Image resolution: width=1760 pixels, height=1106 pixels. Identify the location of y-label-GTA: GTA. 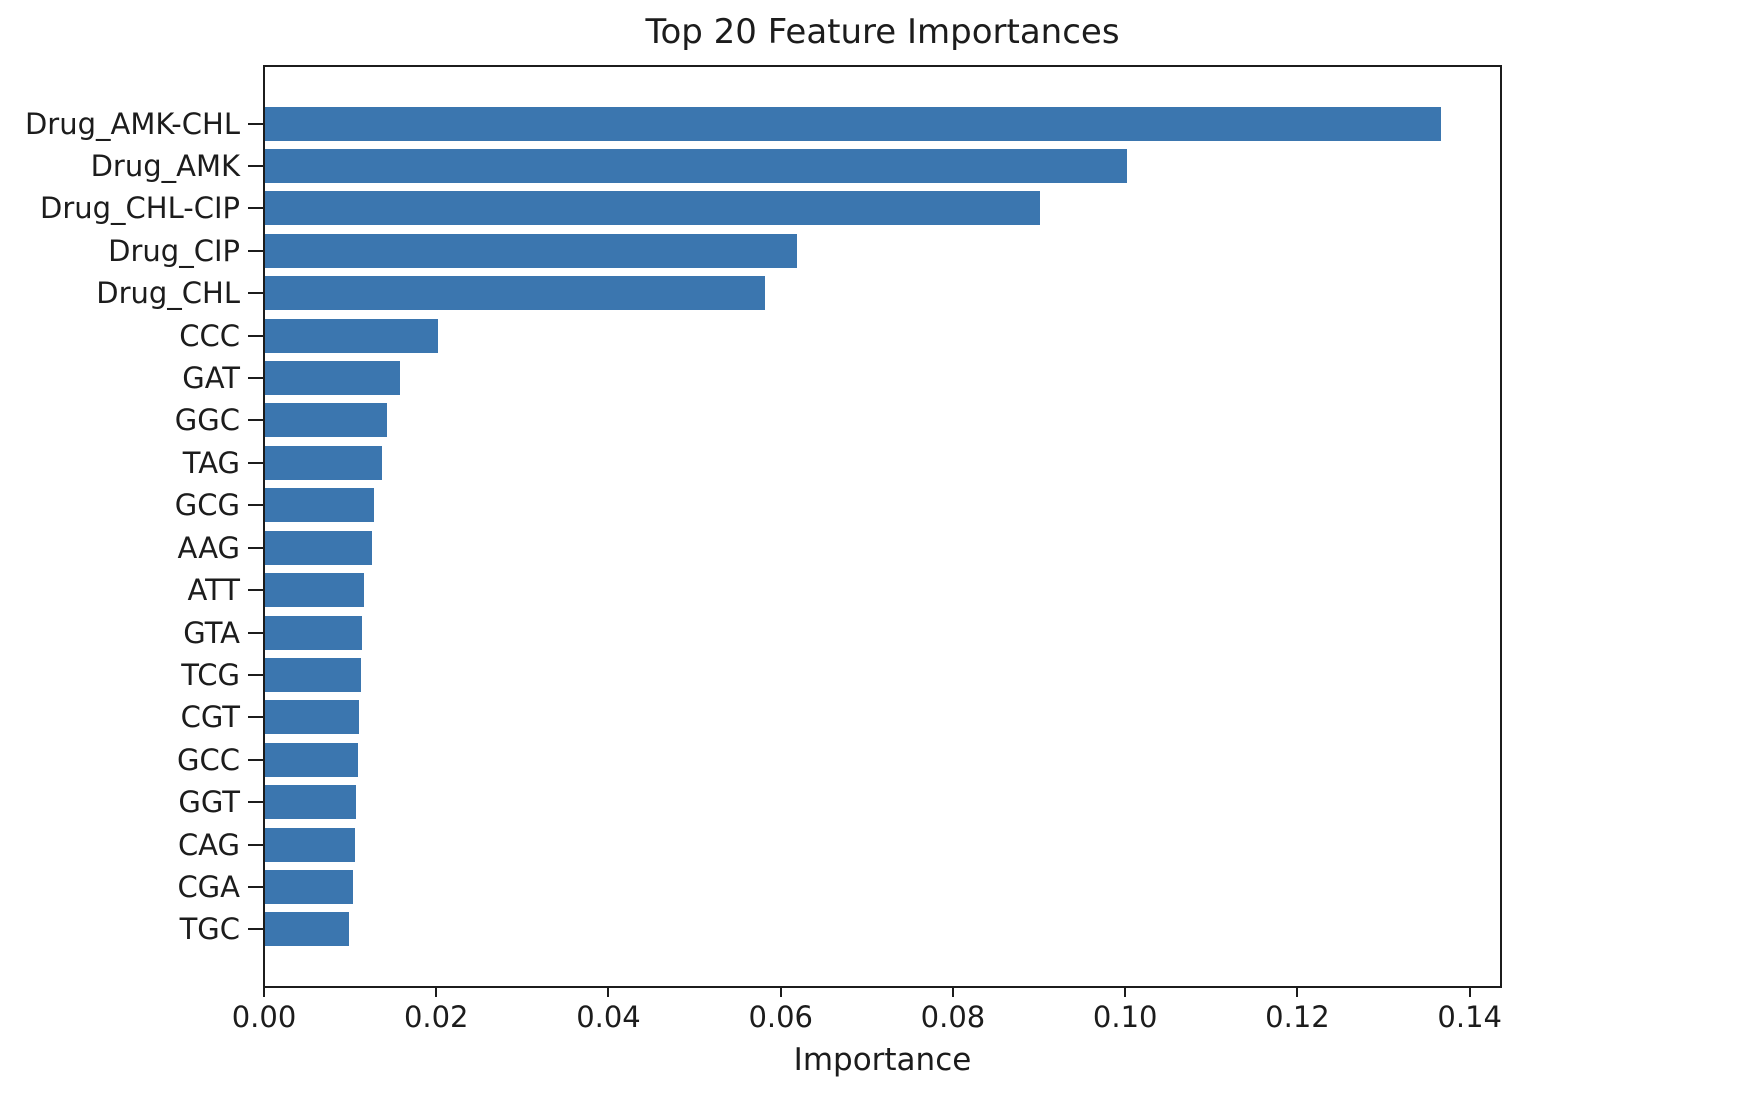
(211, 632).